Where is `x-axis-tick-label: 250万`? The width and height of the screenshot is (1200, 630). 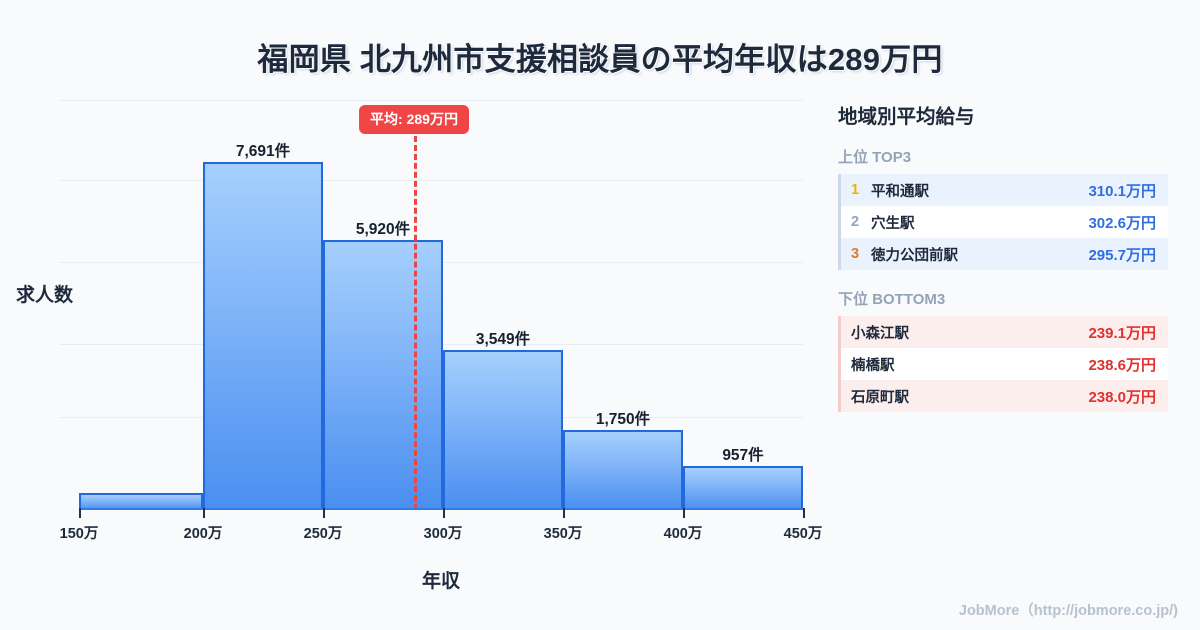 x-axis-tick-label: 250万 is located at coordinates (323, 534).